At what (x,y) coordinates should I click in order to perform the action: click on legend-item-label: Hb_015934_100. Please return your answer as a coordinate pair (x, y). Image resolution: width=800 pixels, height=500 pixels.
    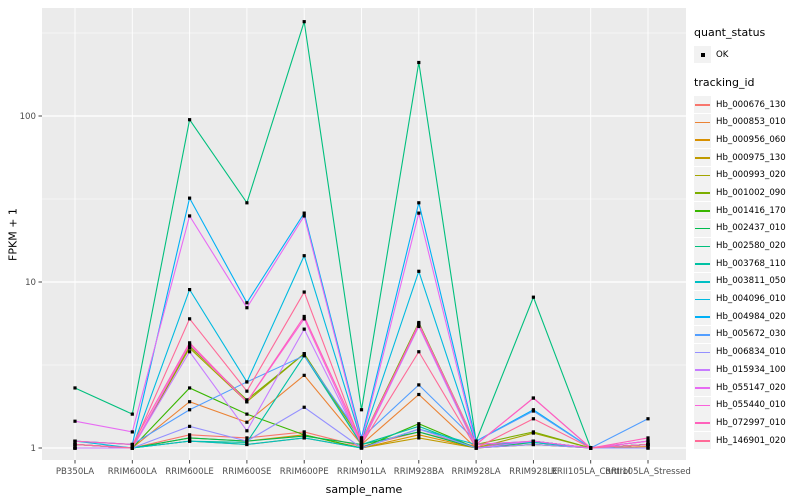
    Looking at the image, I should click on (751, 369).